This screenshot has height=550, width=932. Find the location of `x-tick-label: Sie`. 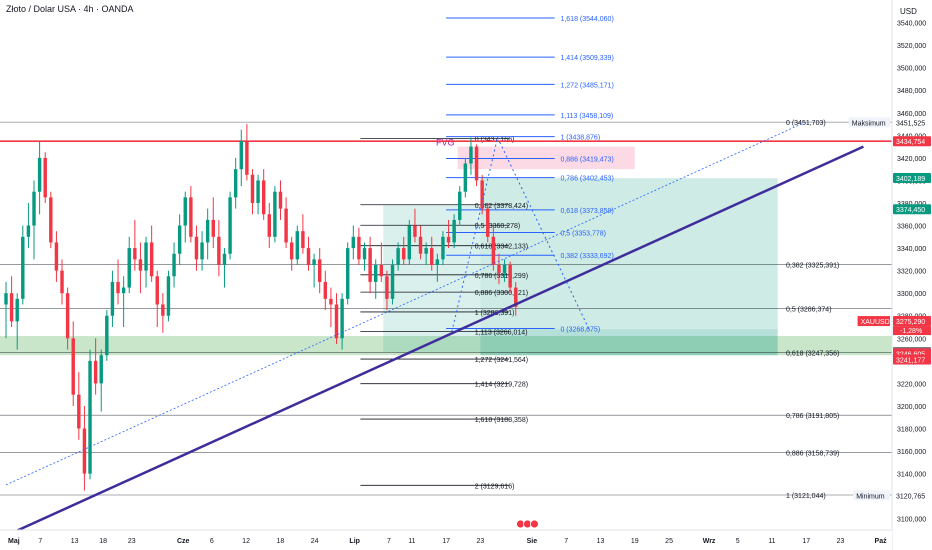

x-tick-label: Sie is located at coordinates (532, 541).